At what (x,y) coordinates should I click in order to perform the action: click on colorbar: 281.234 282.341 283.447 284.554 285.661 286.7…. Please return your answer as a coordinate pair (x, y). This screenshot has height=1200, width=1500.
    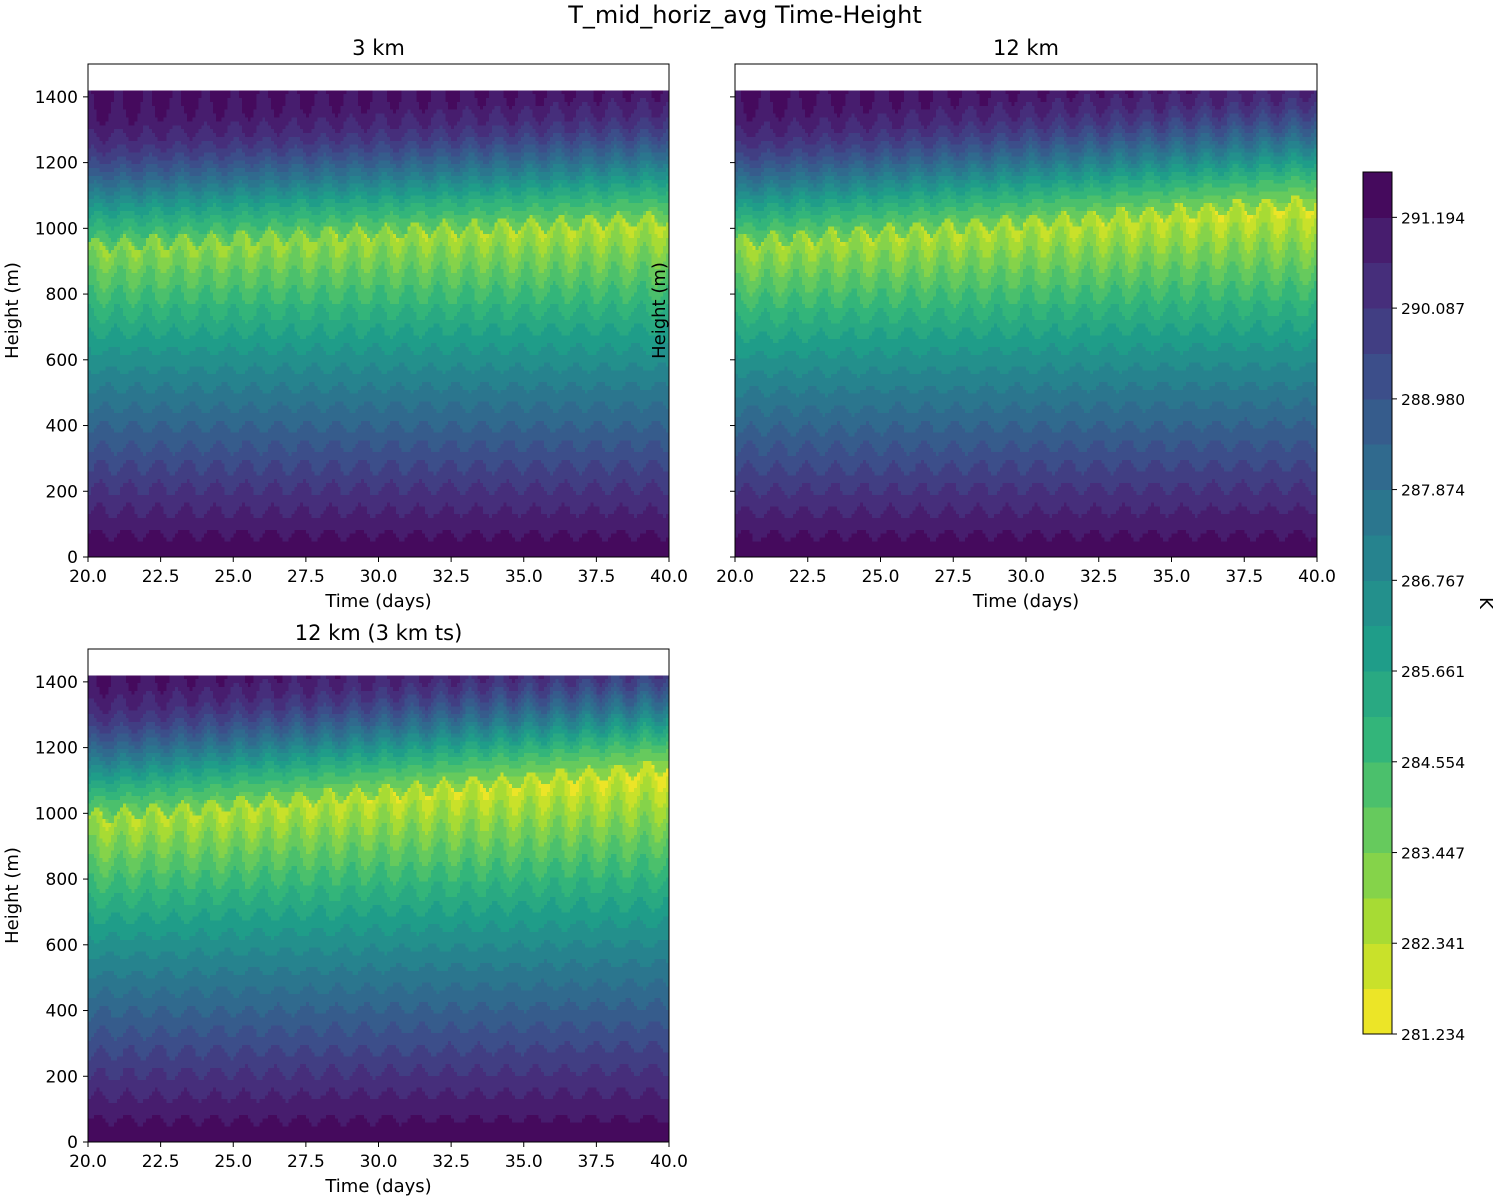
    Looking at the image, I should click on (1429, 608).